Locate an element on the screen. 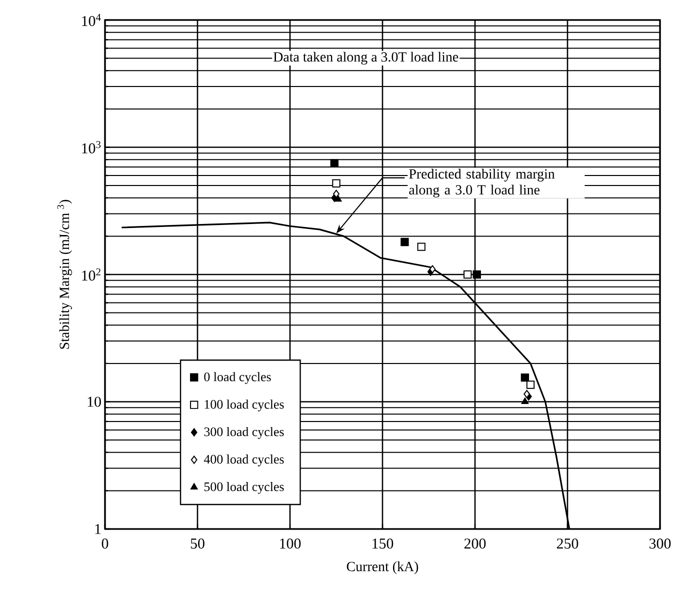  y-tick-label: 10 is located at coordinates (94, 401).